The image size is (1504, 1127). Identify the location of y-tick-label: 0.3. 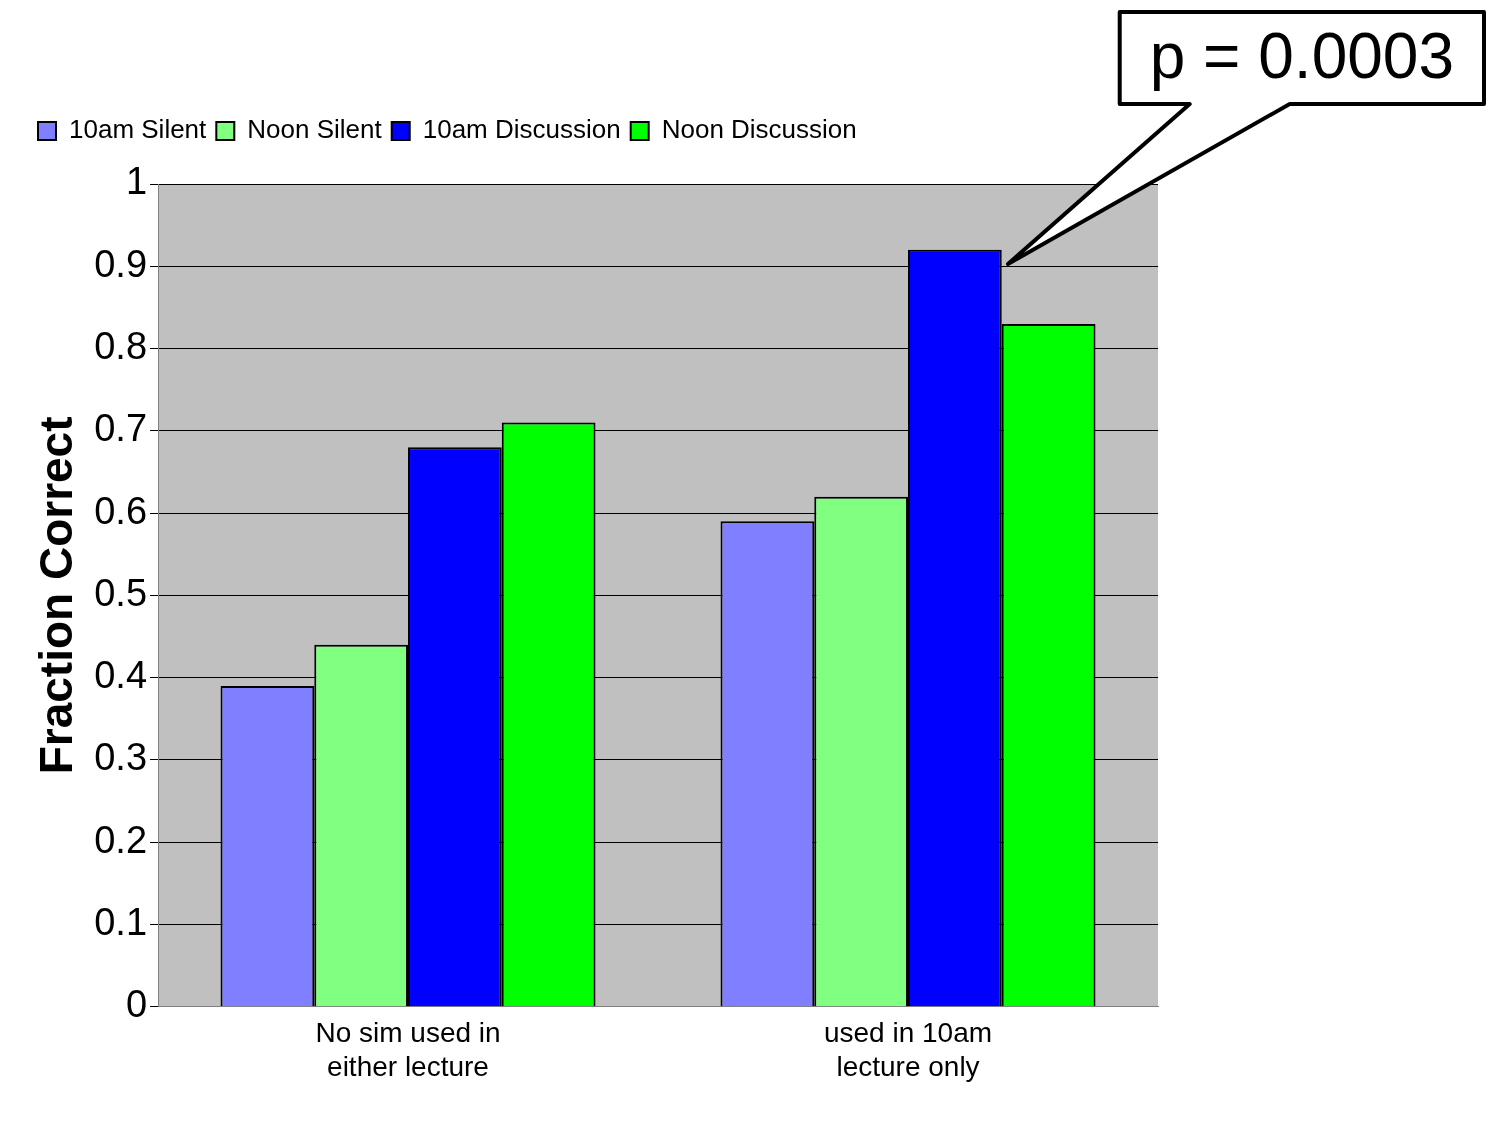
(121, 757).